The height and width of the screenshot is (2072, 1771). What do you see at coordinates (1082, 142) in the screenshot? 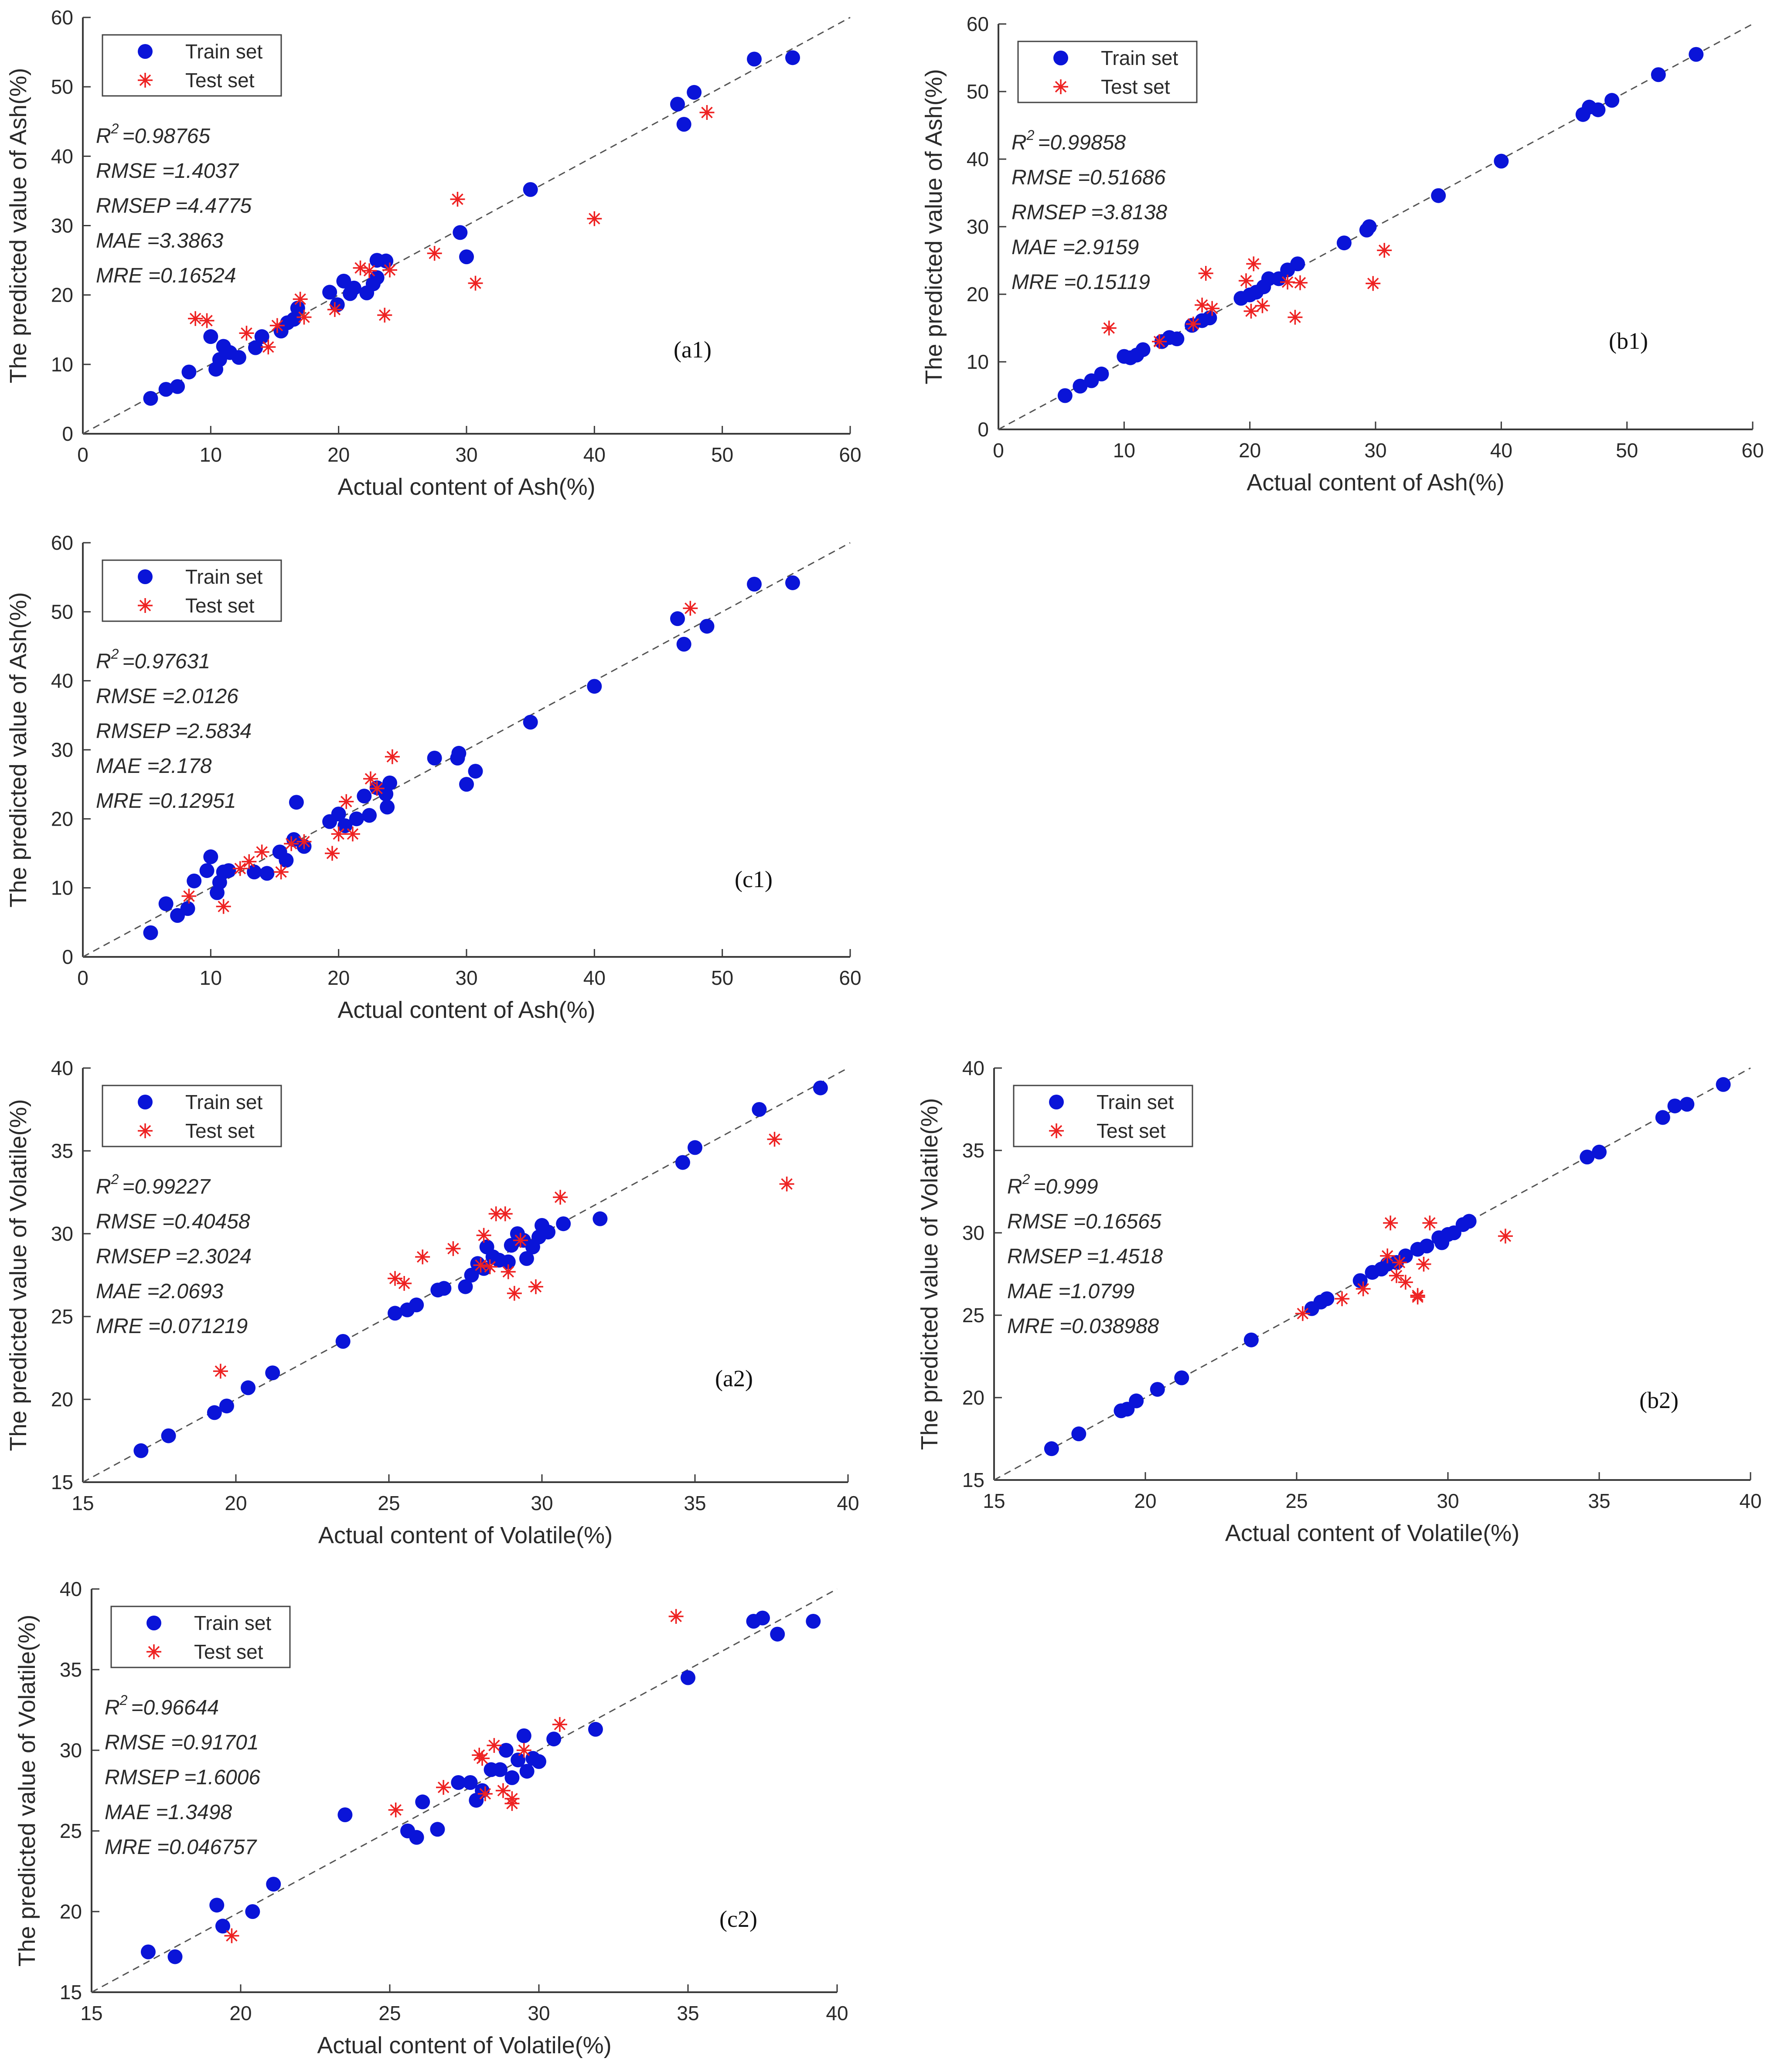
I see `metric-r2-value: =0.99858` at bounding box center [1082, 142].